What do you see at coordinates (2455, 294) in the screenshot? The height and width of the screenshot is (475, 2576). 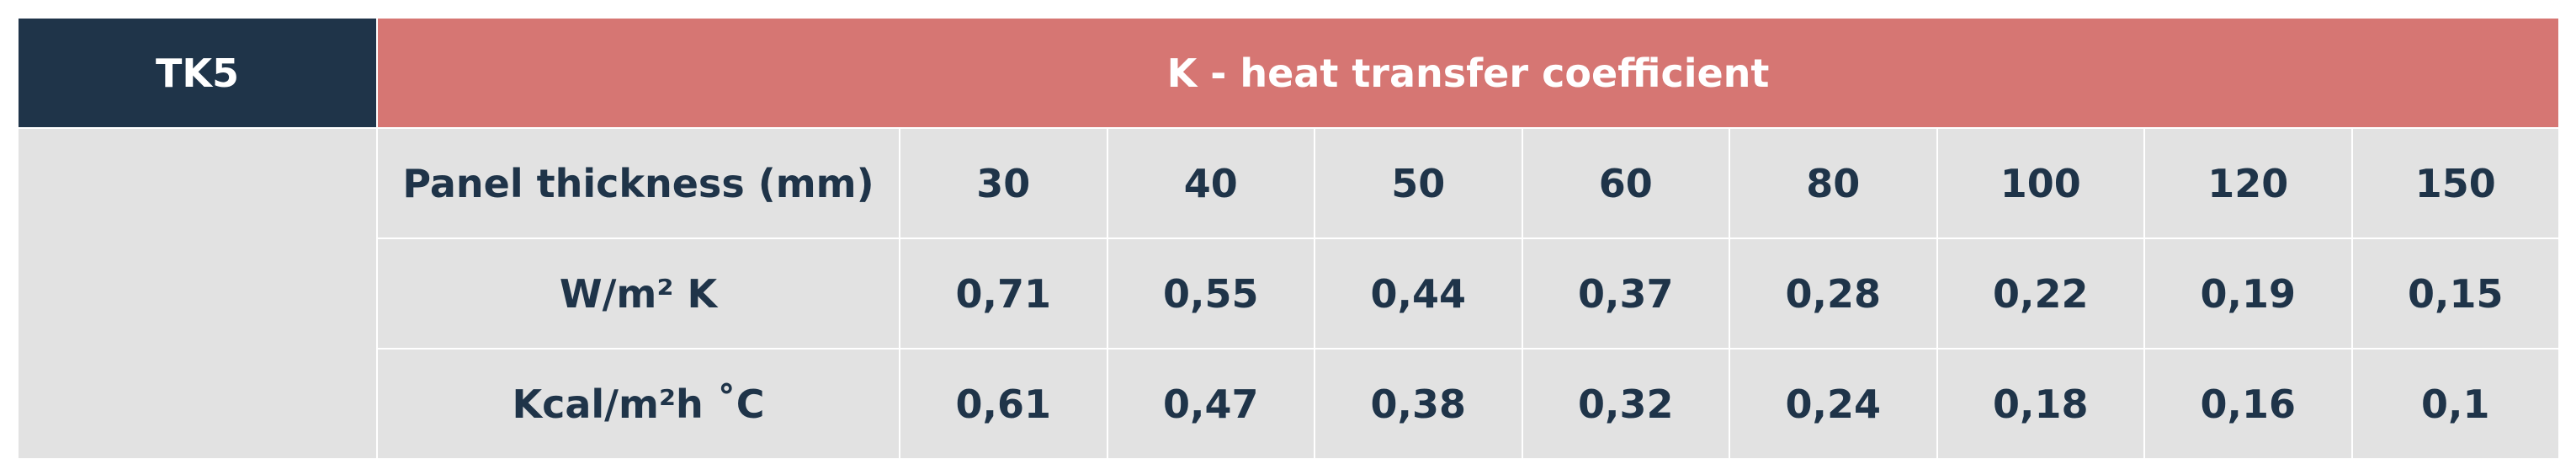 I see `value-cell: 0,15` at bounding box center [2455, 294].